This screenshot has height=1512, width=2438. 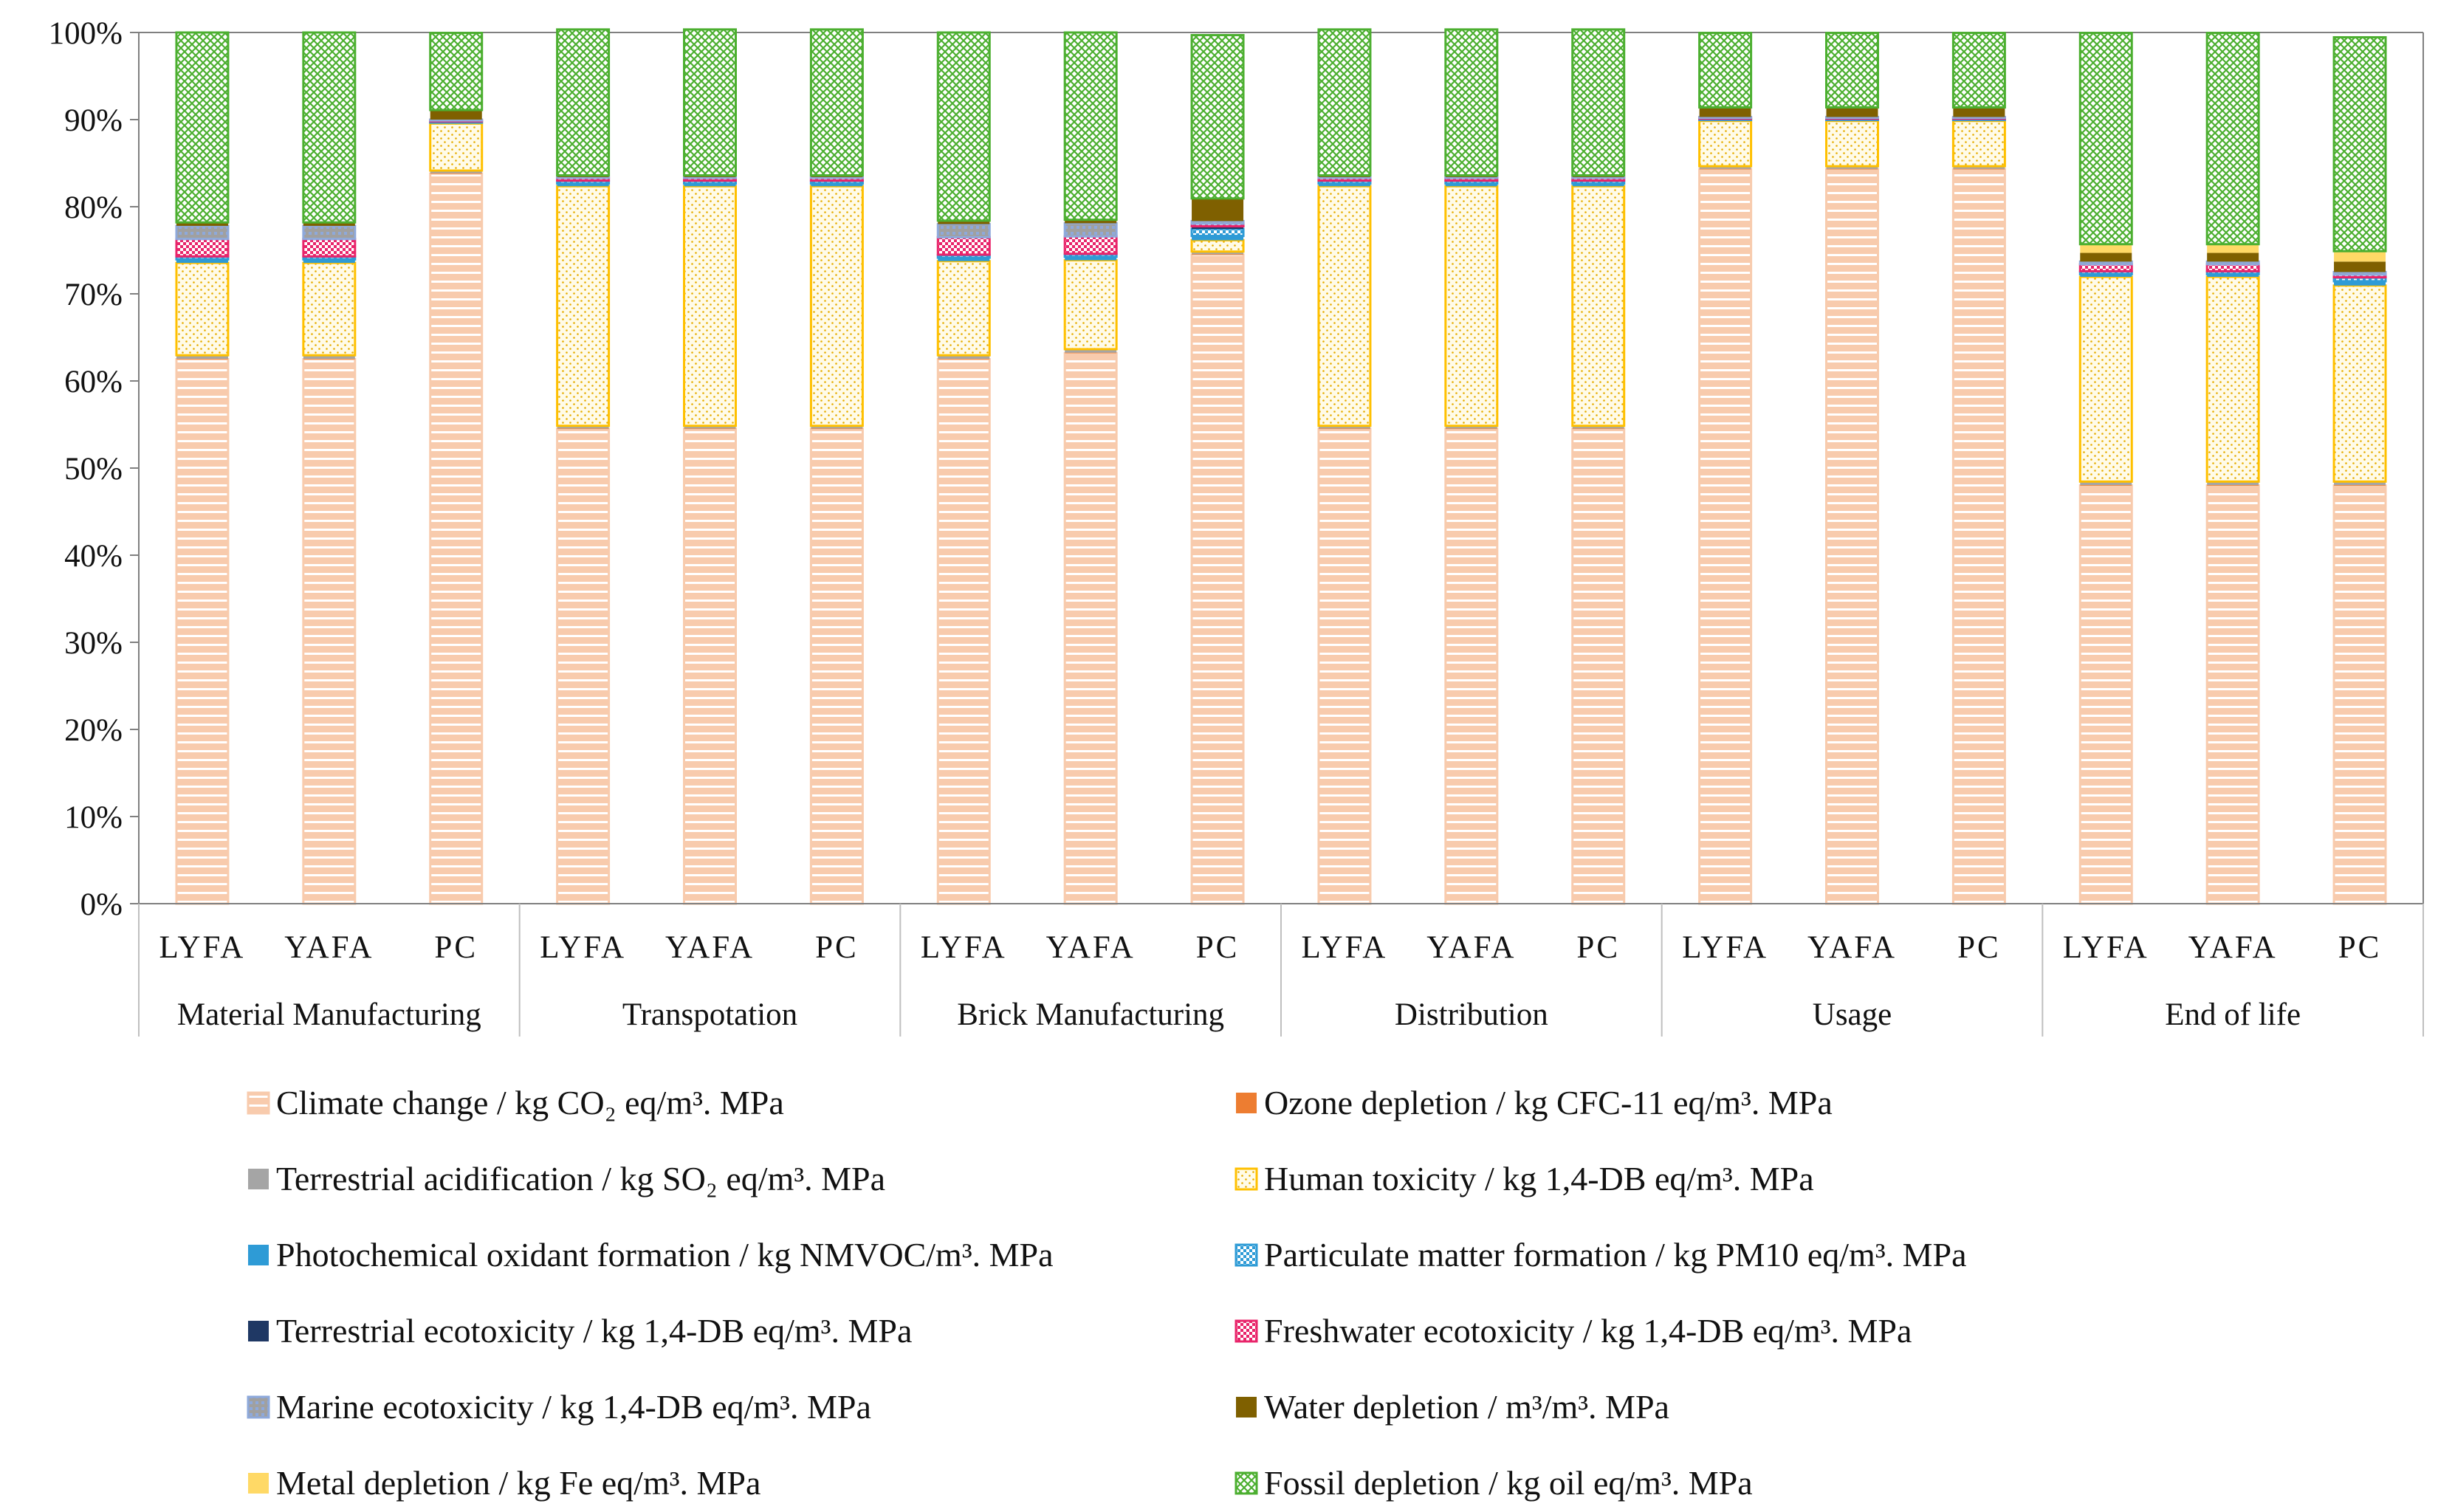 What do you see at coordinates (1524, 1178) in the screenshot?
I see `legend-item: Human toxicity / kg 1,4-DB eq/m³. MPa` at bounding box center [1524, 1178].